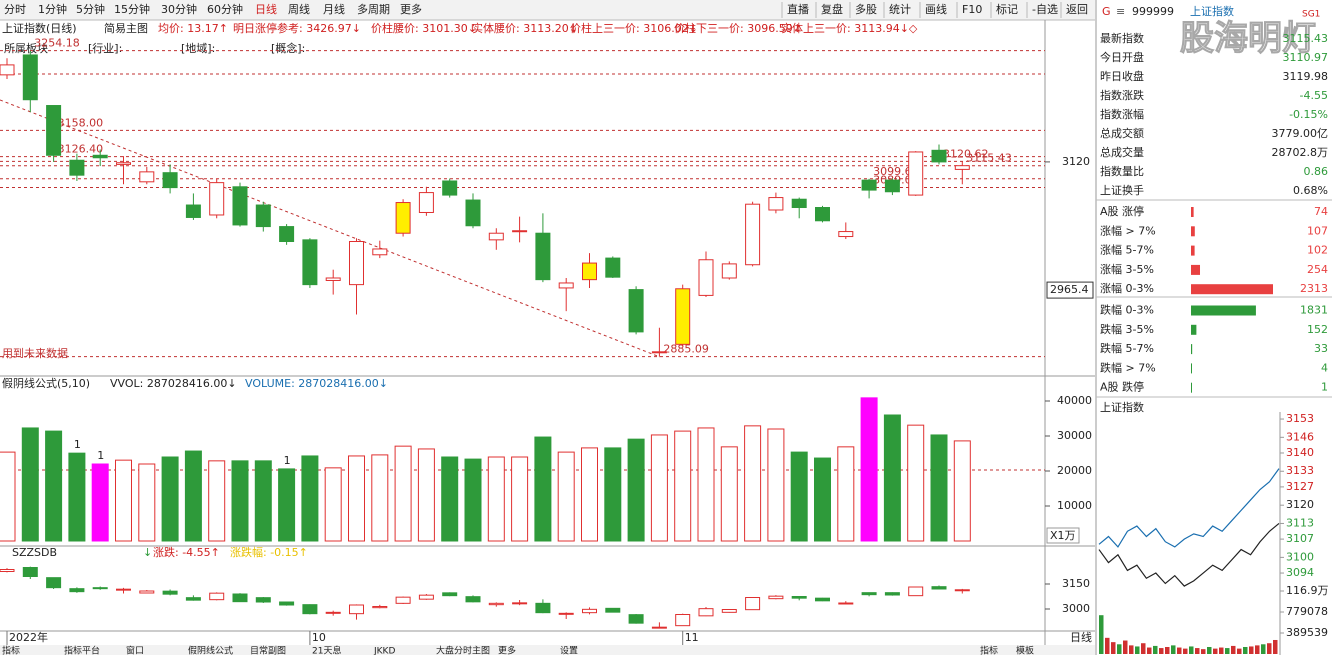 Image resolution: width=1332 pixels, height=655 pixels. What do you see at coordinates (1025, 650) in the screenshot?
I see `bottom-tab: 模板` at bounding box center [1025, 650].